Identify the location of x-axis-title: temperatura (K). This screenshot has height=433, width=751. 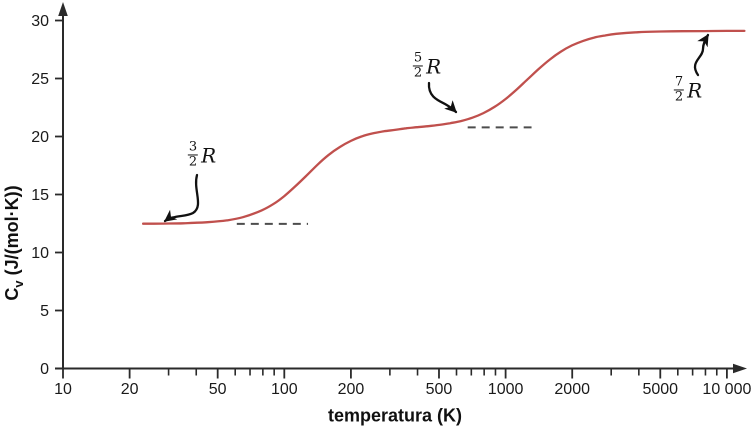
(395, 415).